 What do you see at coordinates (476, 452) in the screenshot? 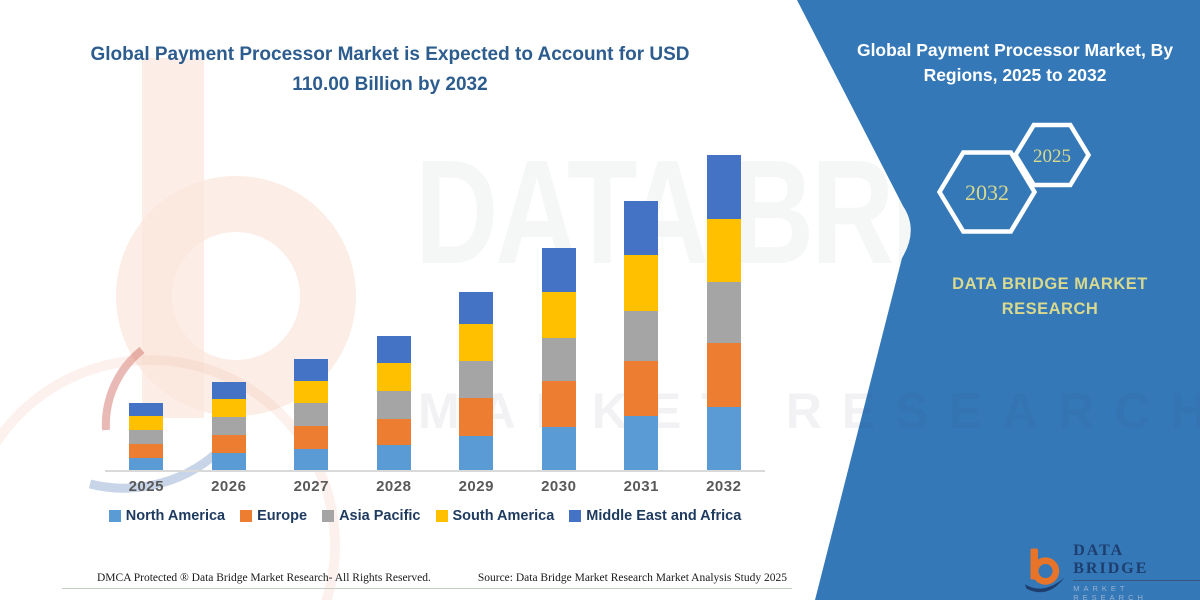
I see `segment-north-america-2029` at bounding box center [476, 452].